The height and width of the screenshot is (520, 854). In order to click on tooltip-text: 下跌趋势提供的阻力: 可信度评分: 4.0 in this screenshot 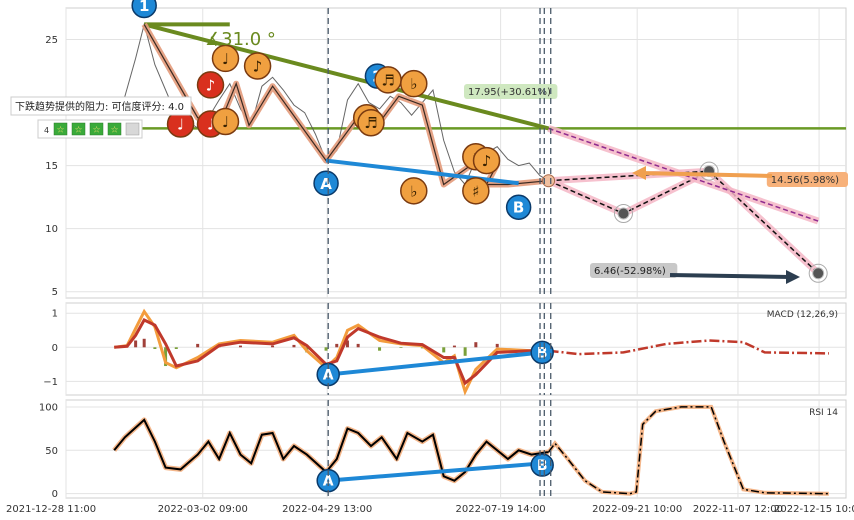, I will do `click(99, 106)`.